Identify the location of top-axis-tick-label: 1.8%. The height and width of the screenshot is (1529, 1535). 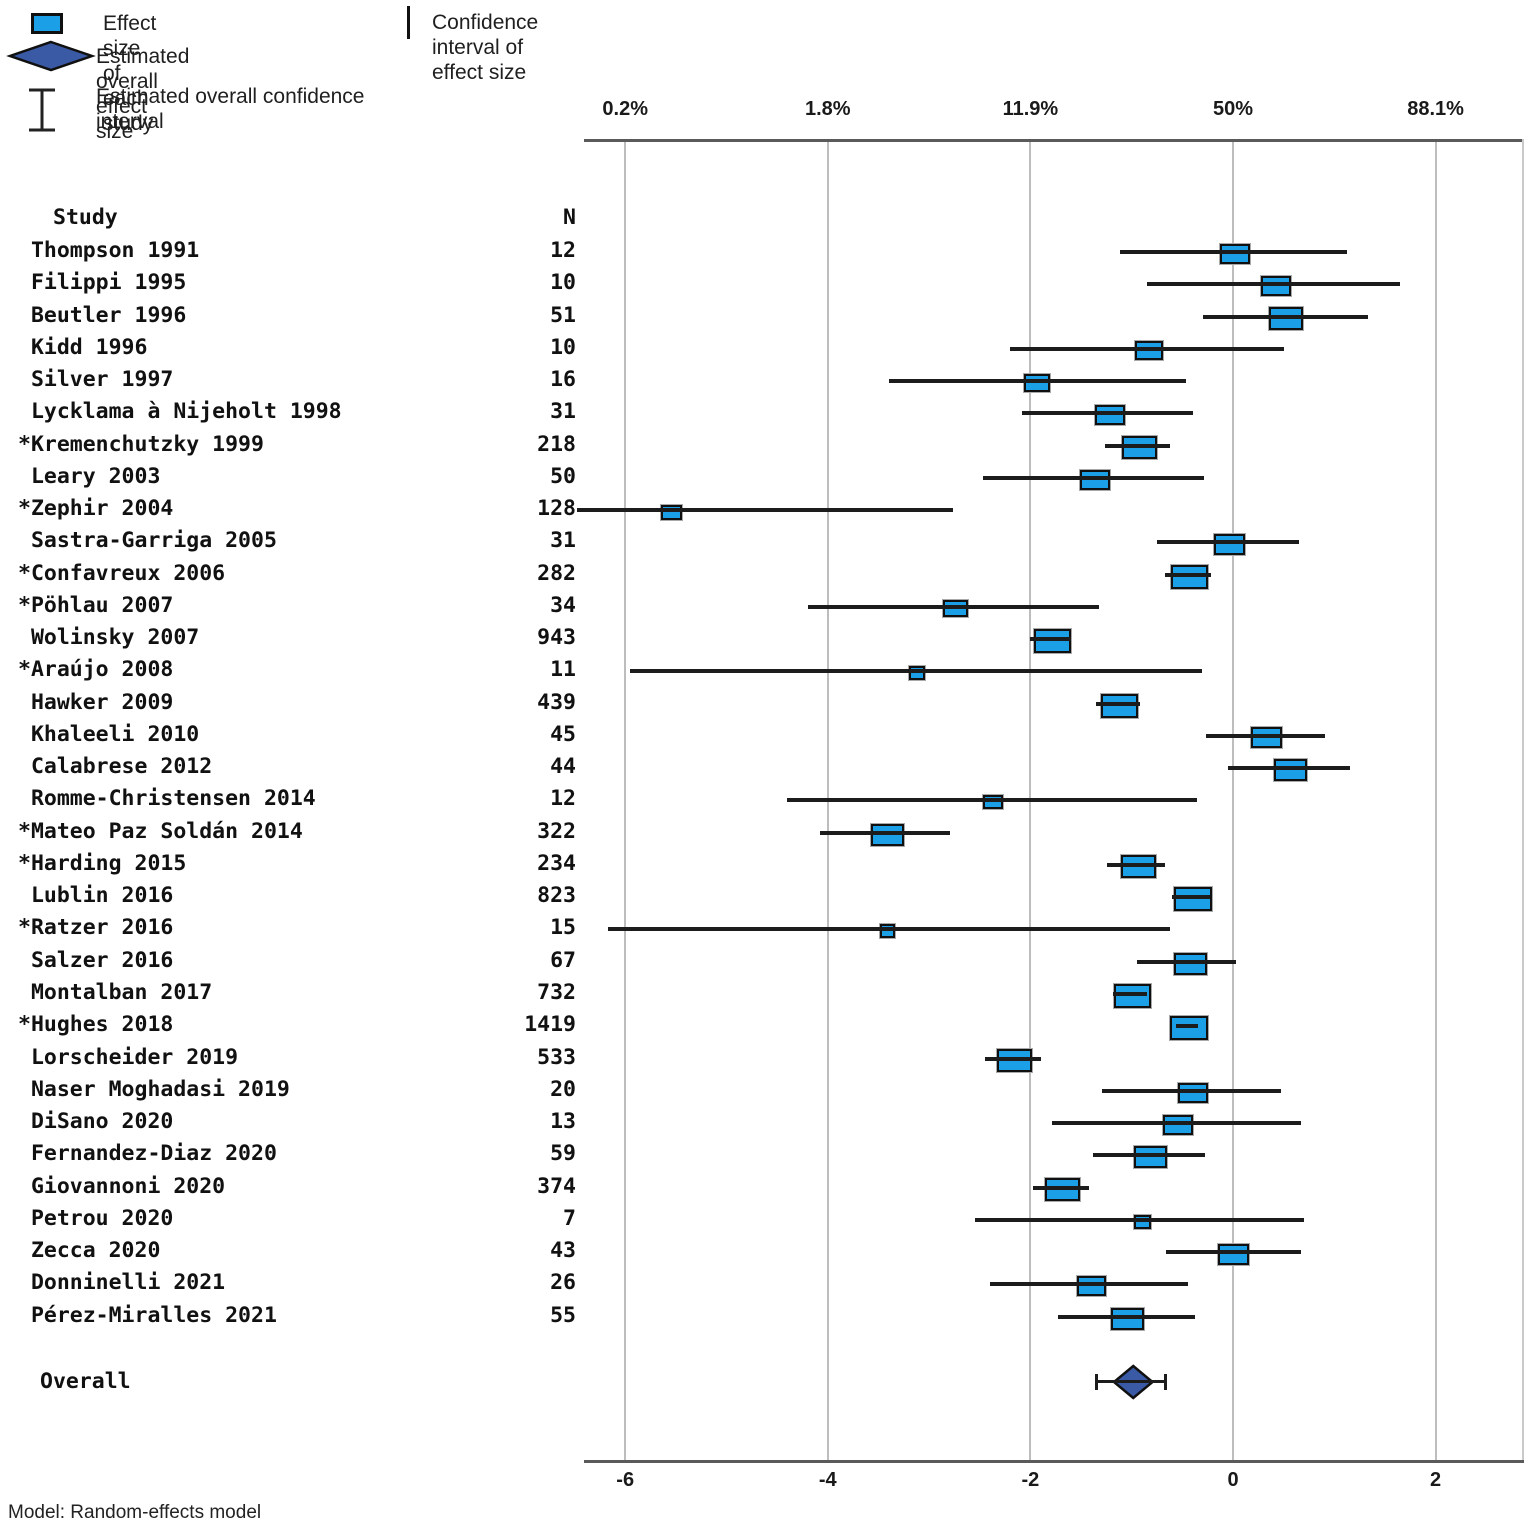
(828, 109).